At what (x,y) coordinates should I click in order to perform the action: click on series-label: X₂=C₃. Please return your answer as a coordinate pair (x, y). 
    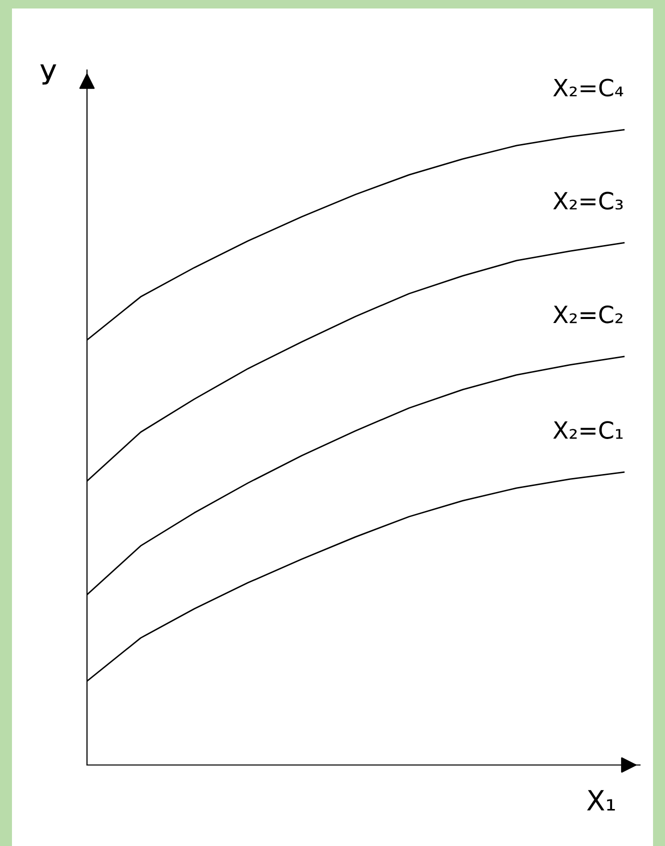
    Looking at the image, I should click on (588, 201).